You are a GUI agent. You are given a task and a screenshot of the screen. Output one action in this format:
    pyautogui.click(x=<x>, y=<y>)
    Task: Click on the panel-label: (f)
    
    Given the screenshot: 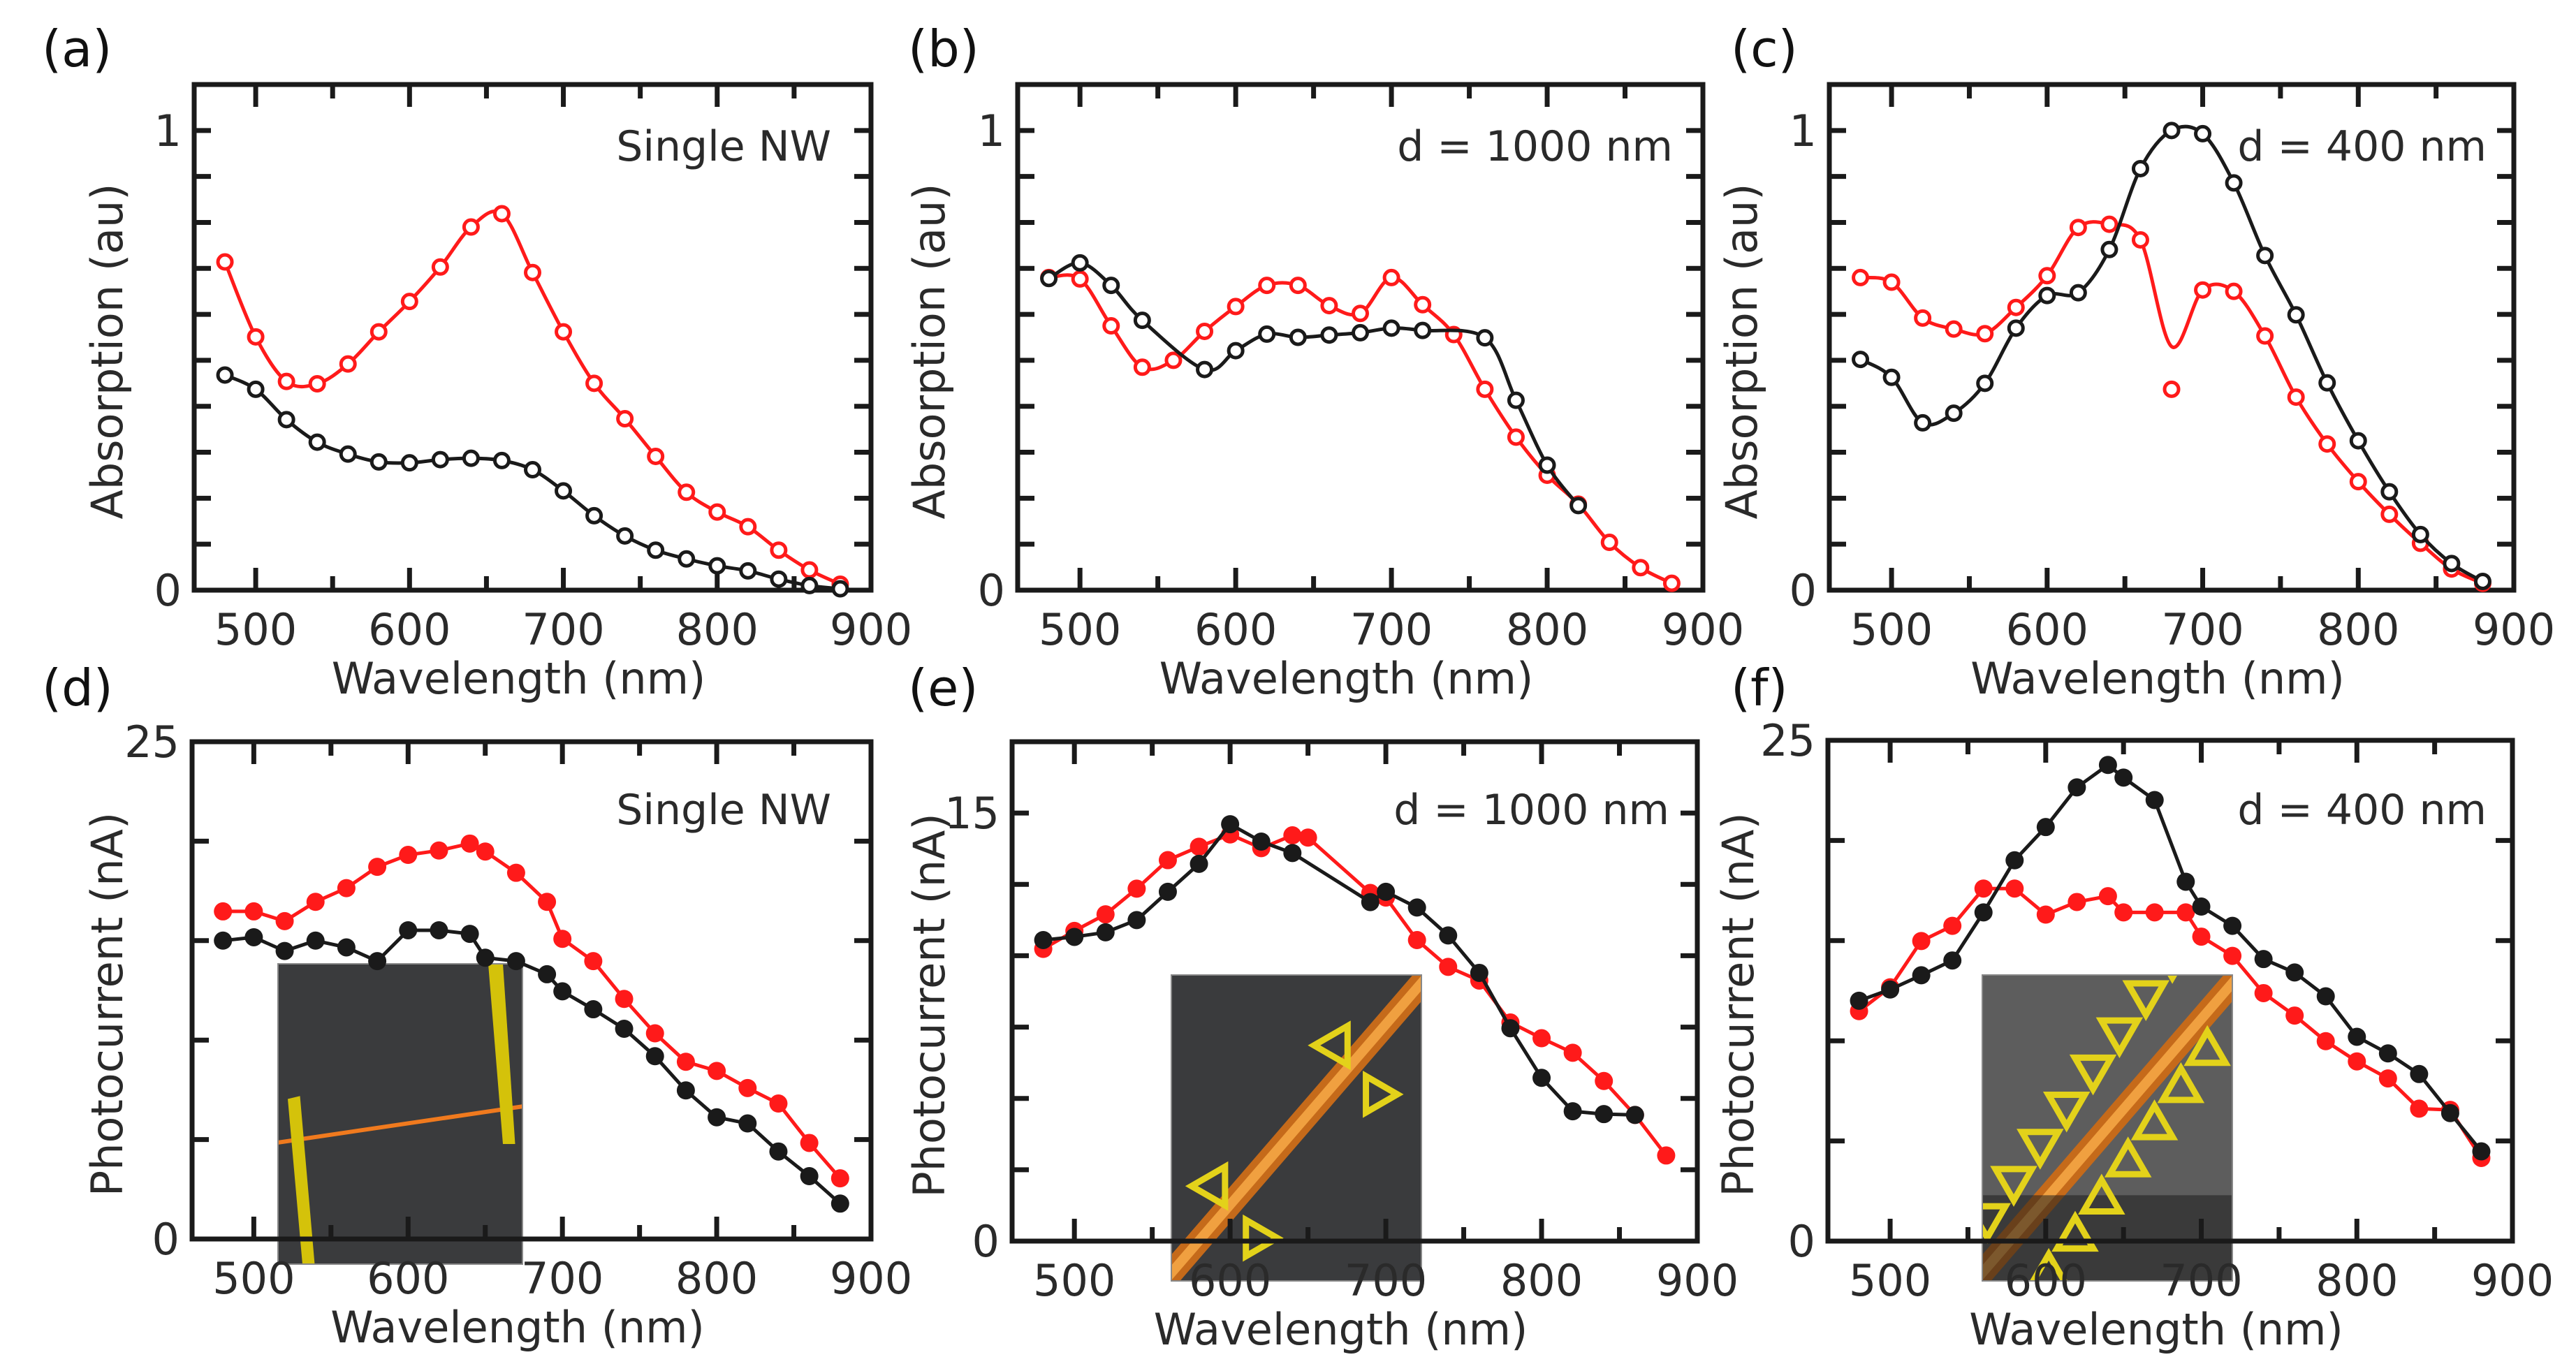 What is the action you would take?
    pyautogui.click(x=1759, y=688)
    